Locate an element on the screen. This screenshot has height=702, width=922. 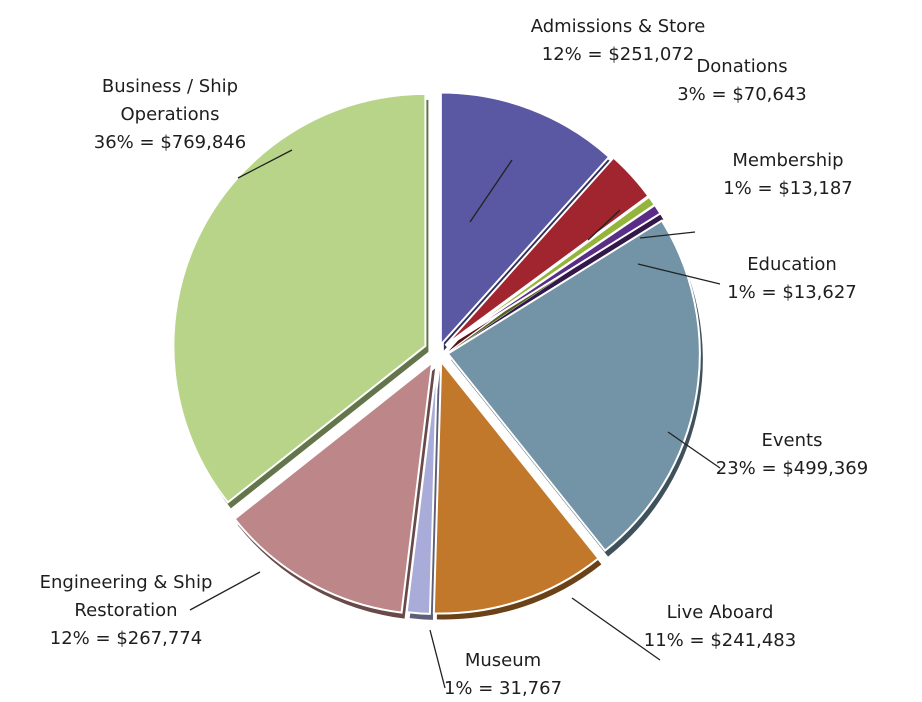
label-line-engineering-ship-restoration-1: Restoration is located at coordinates (125, 610).